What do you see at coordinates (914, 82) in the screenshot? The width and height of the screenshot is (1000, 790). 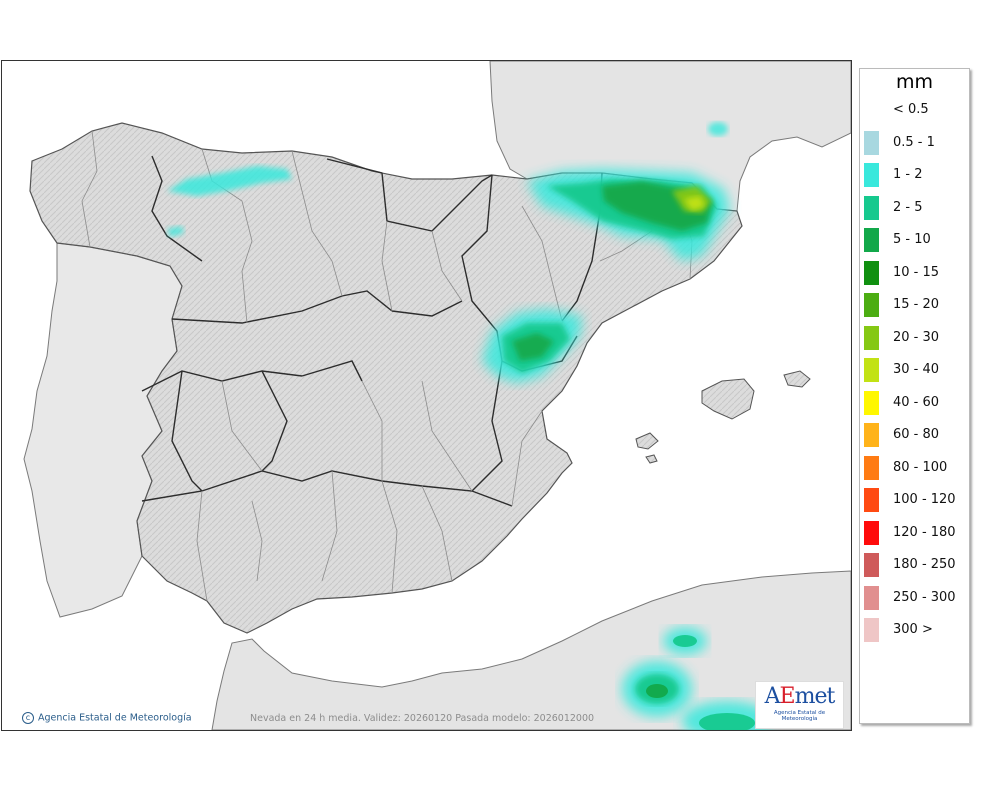 I see `legend-unit: mm` at bounding box center [914, 82].